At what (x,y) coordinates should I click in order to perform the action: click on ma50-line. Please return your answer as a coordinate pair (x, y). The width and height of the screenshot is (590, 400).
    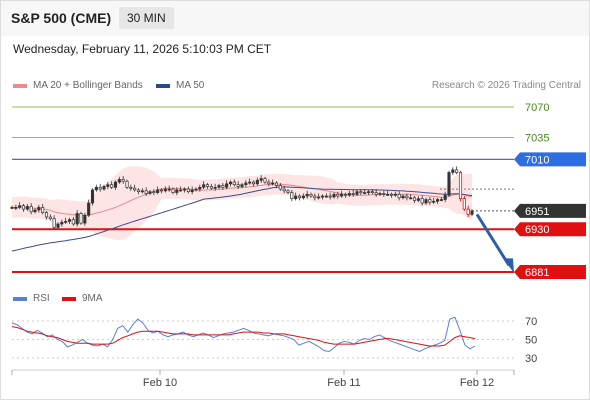
    Looking at the image, I should click on (242, 219).